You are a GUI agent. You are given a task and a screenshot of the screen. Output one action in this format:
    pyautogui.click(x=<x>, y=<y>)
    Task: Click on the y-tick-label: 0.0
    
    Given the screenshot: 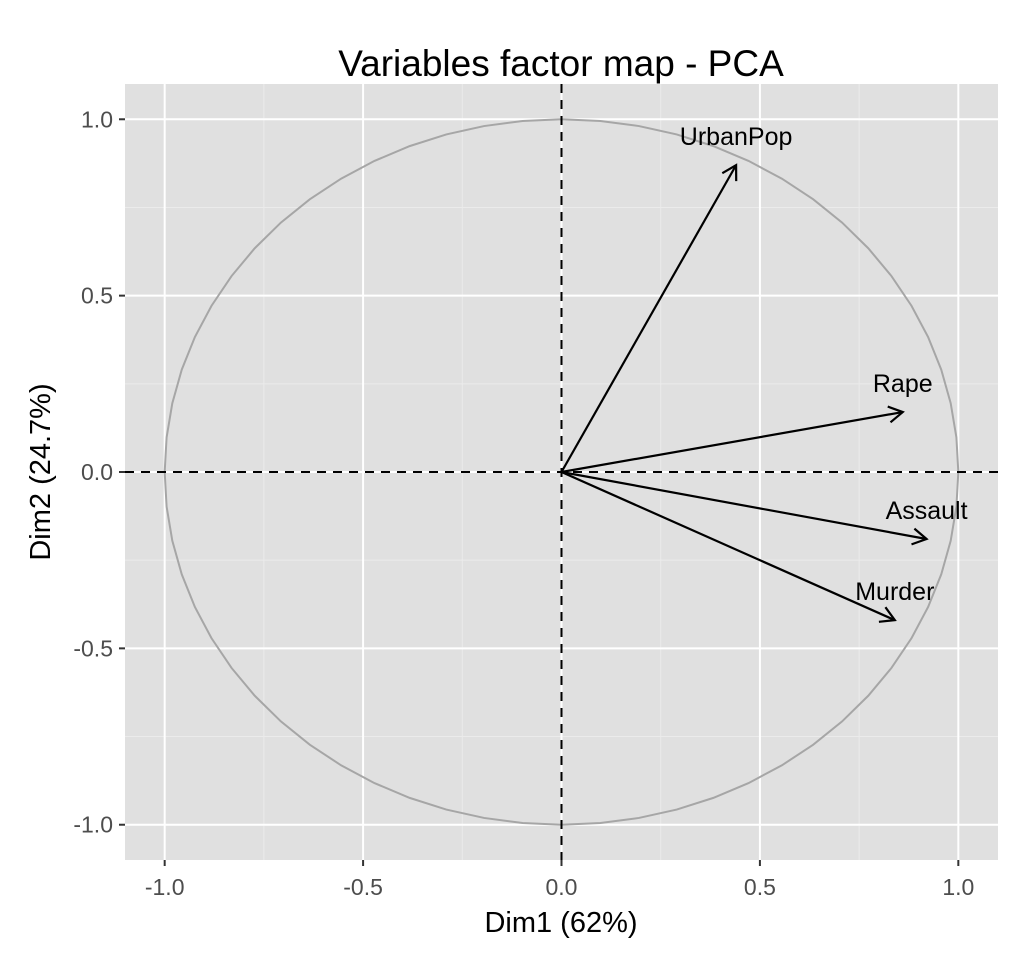 What is the action you would take?
    pyautogui.click(x=97, y=472)
    